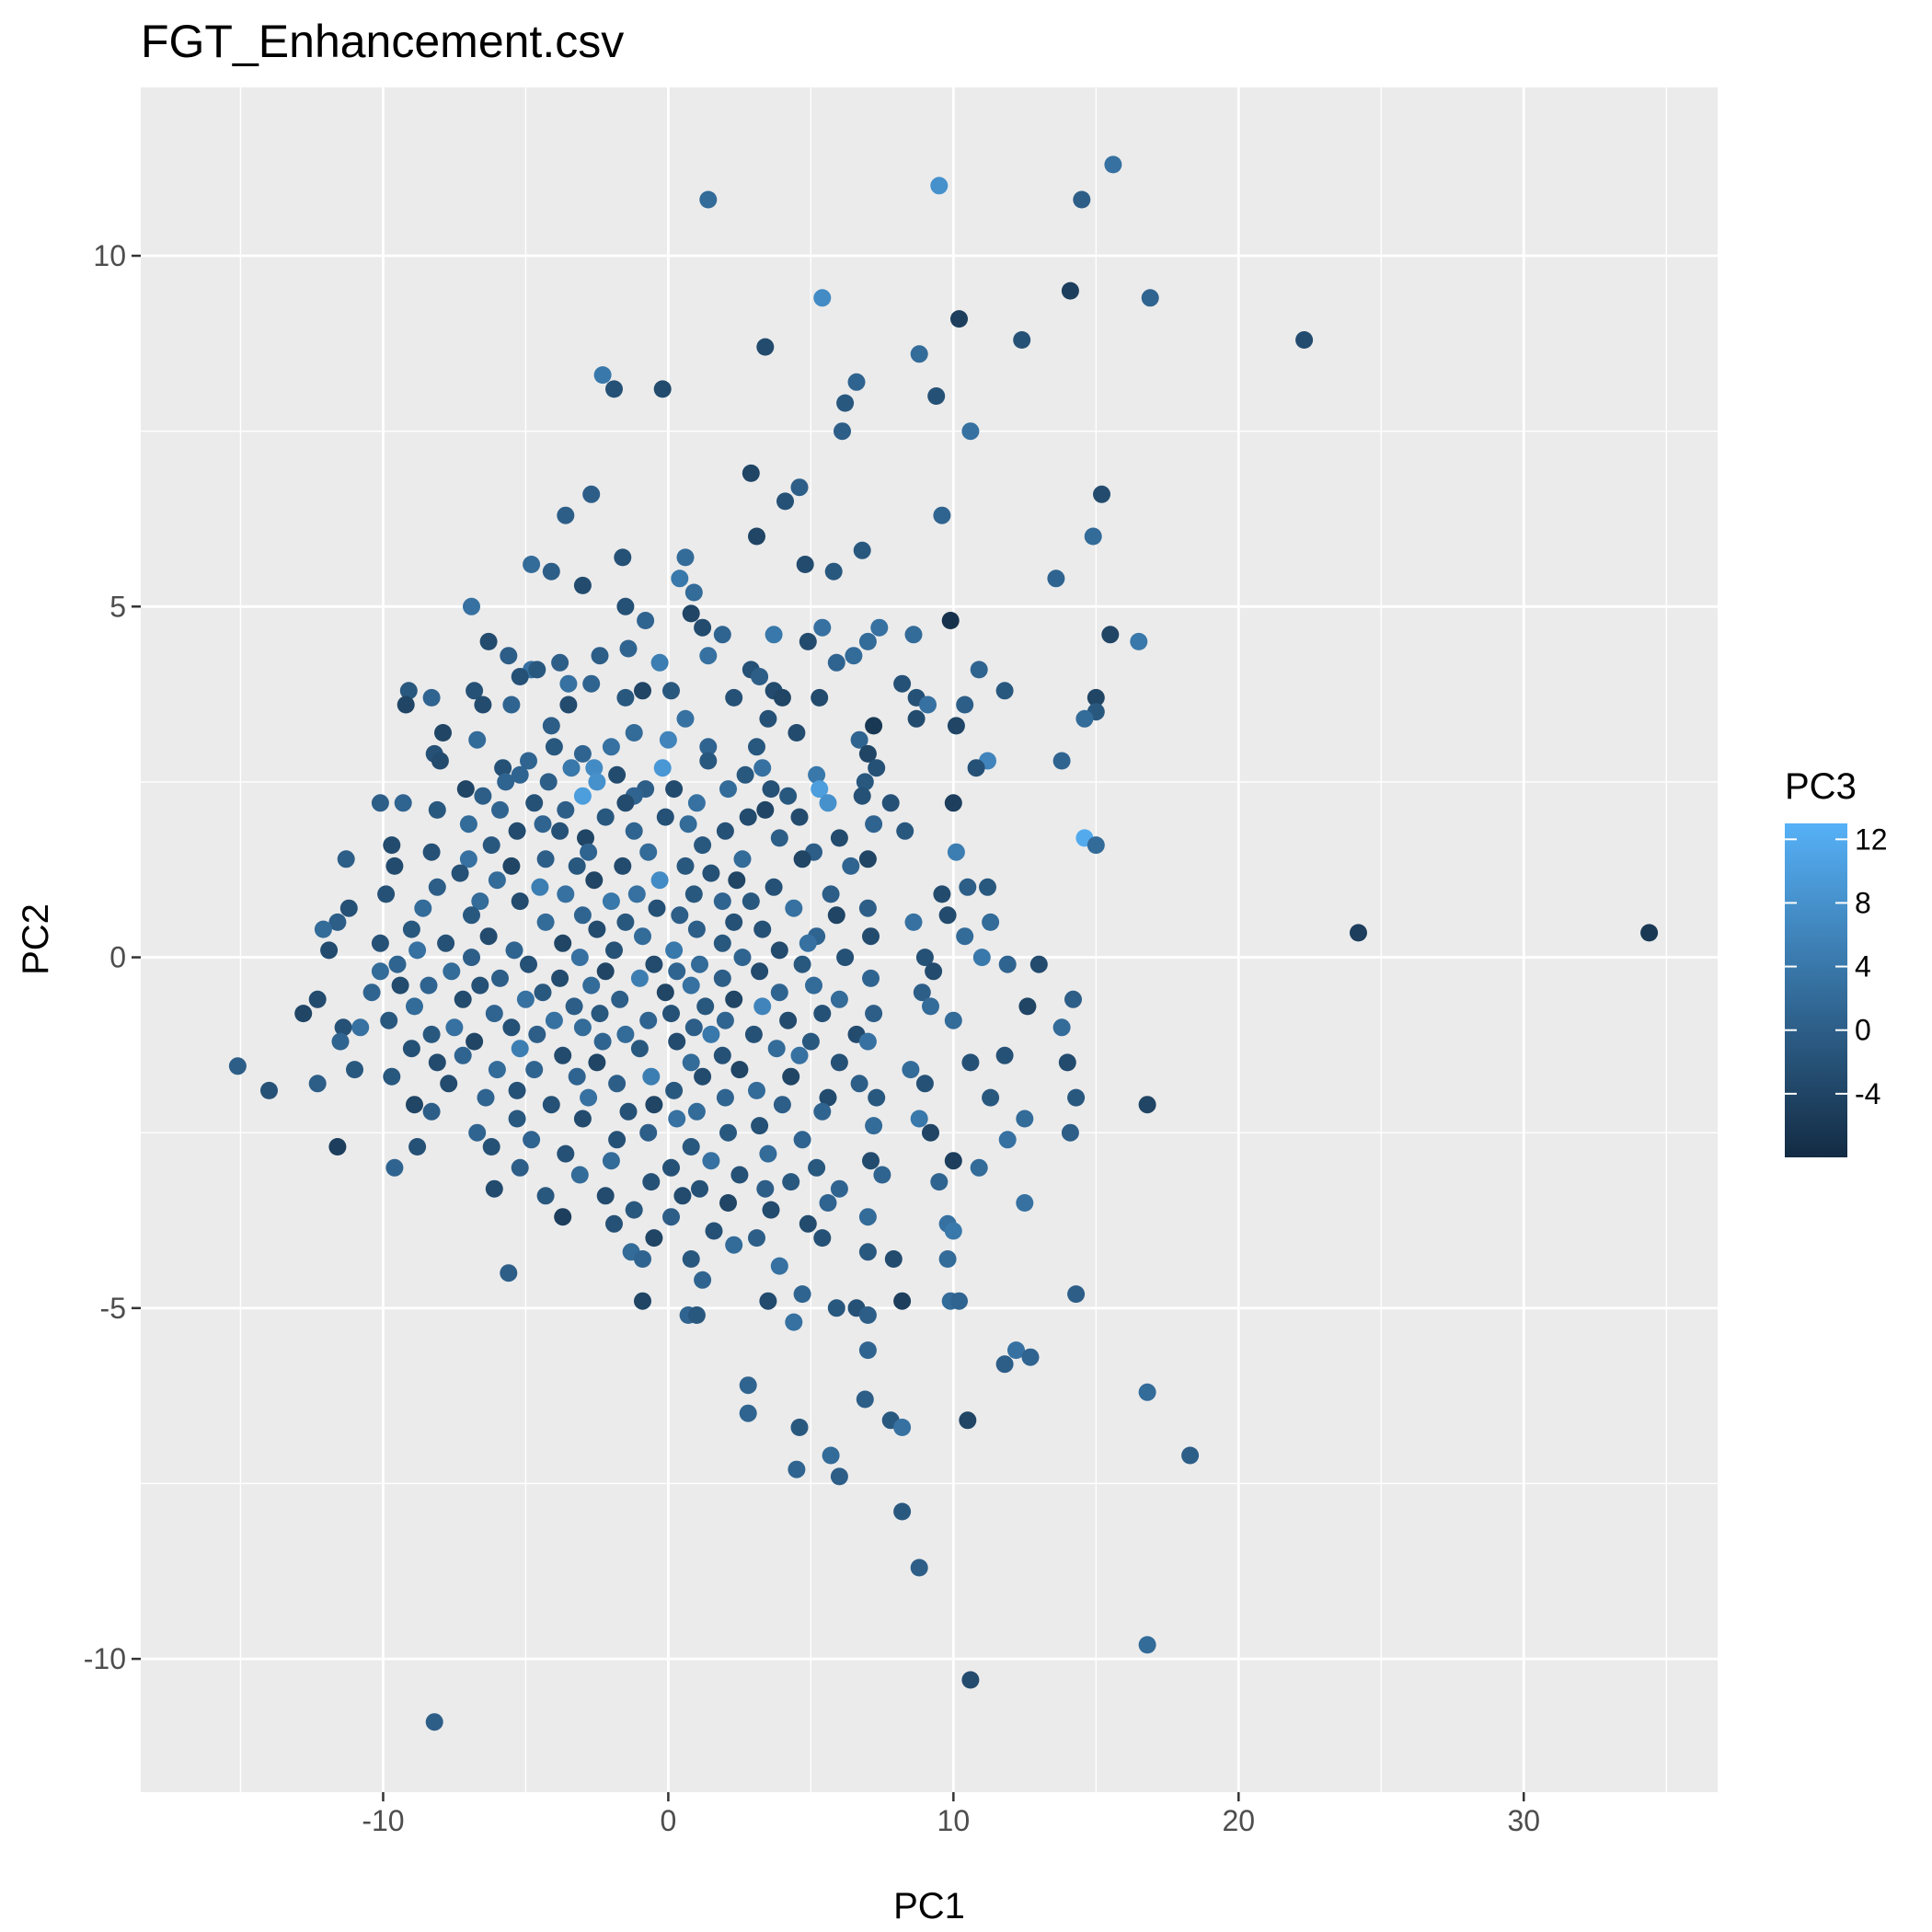 The image size is (1932, 1932). I want to click on y-tick-label: 10, so click(109, 255).